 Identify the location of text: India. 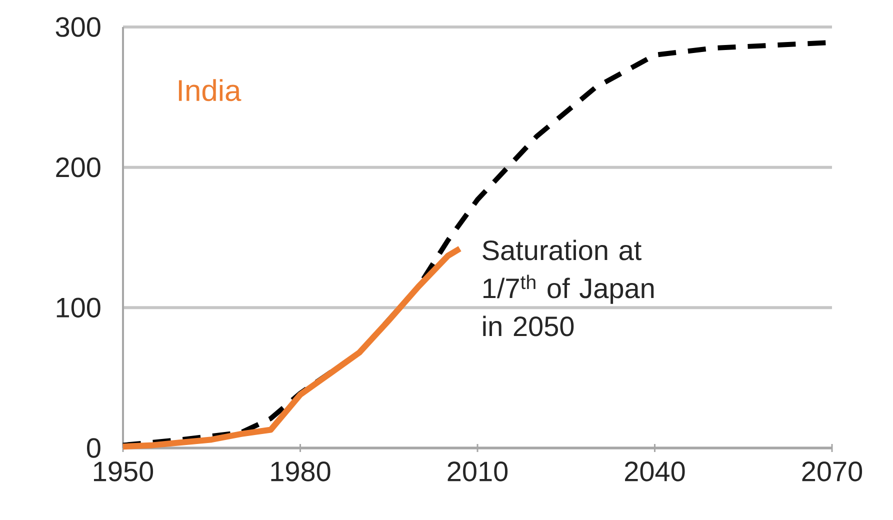
(210, 90).